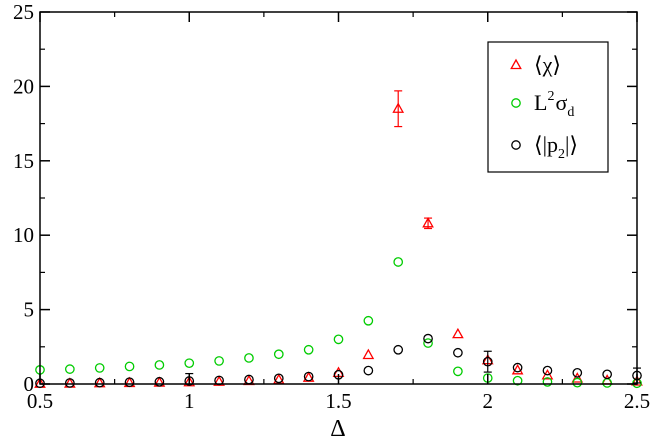 This screenshot has height=441, width=654. I want to click on y-tick-label: 25, so click(23, 12).